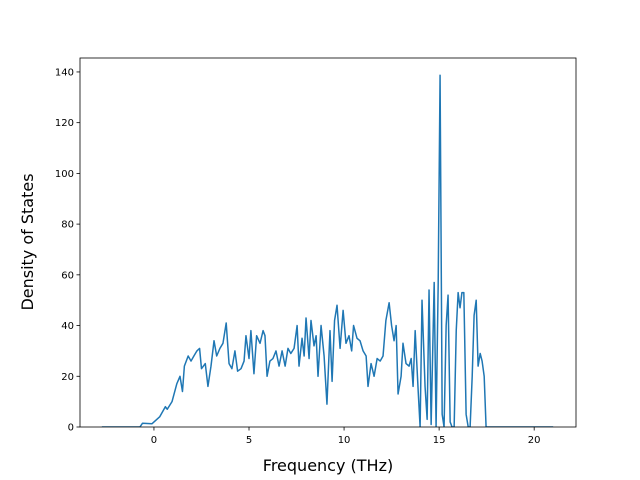  I want to click on x-tick-label: 20, so click(534, 440).